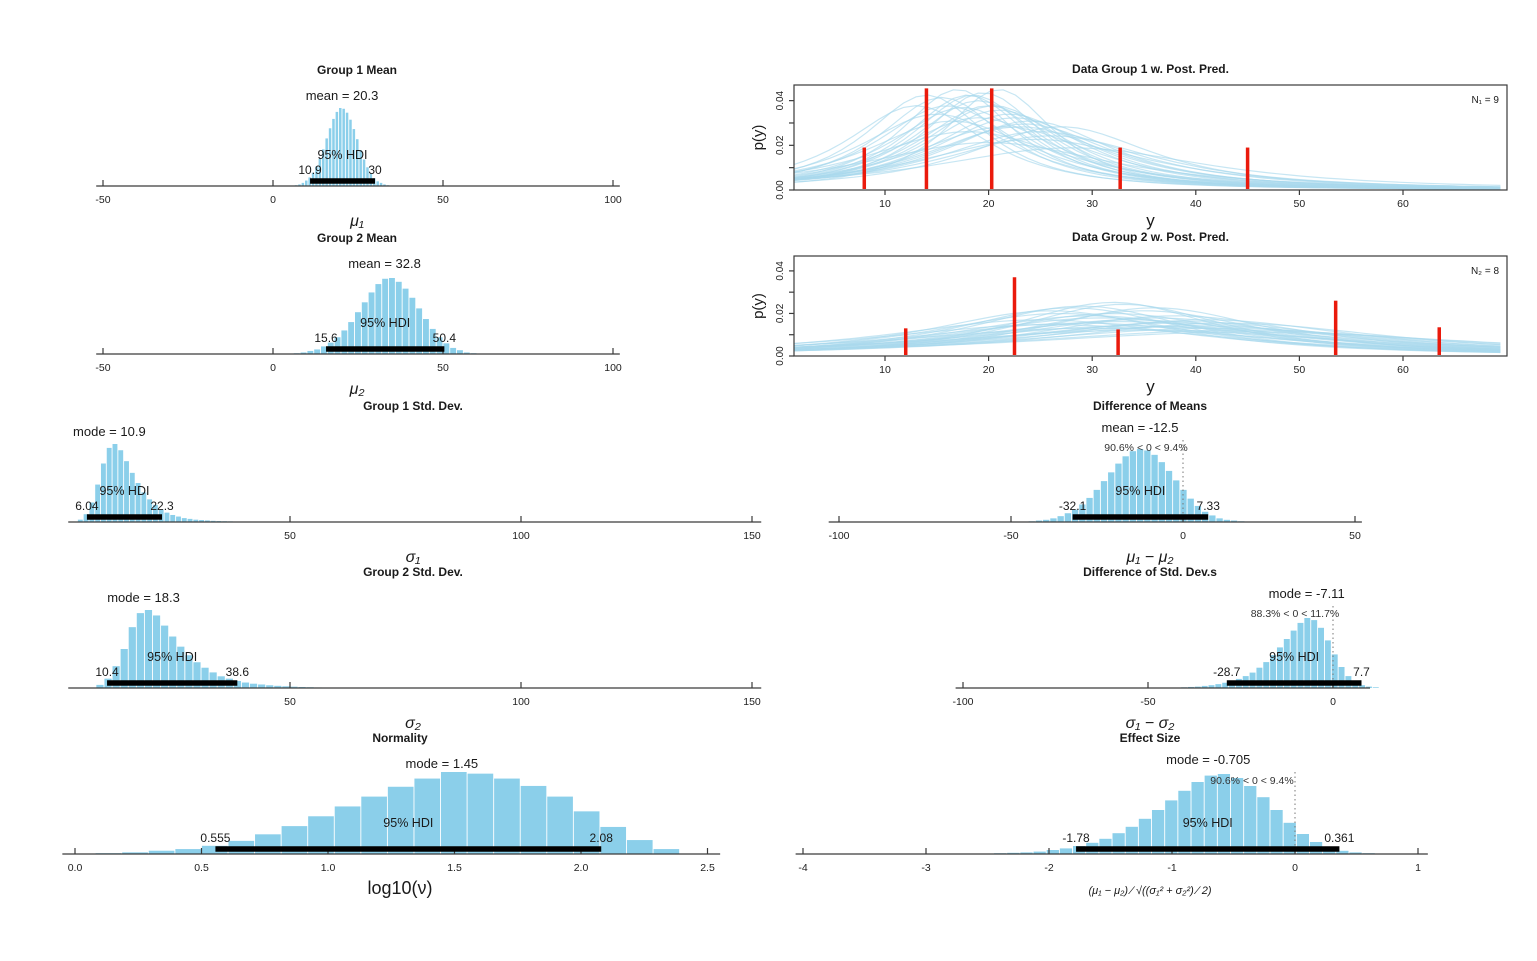  What do you see at coordinates (602, 838) in the screenshot?
I see `hdi-high-label: 2.08` at bounding box center [602, 838].